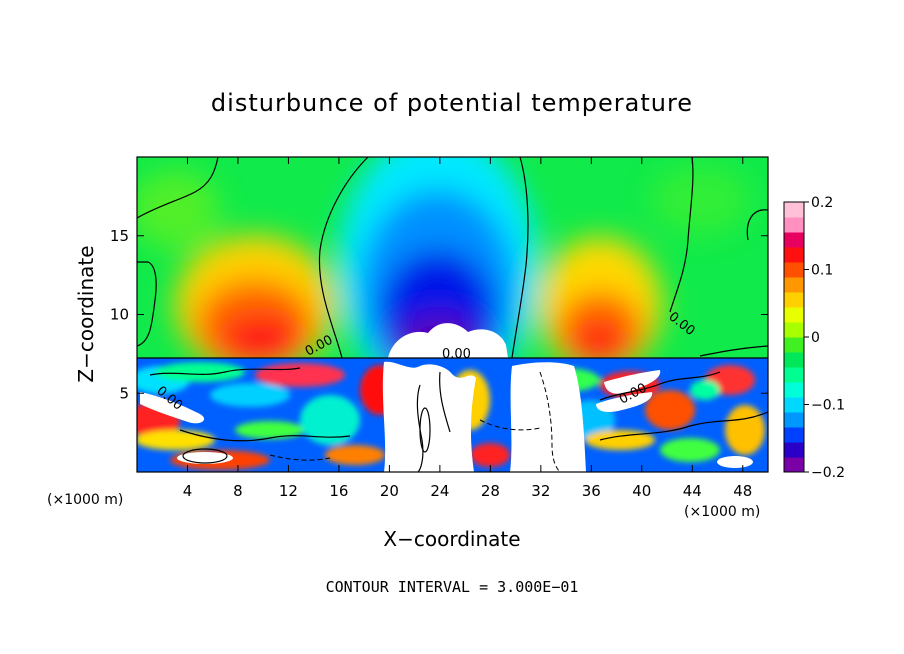 This screenshot has width=904, height=654. What do you see at coordinates (598, 345) in the screenshot?
I see `warm-anomaly-right-peak` at bounding box center [598, 345].